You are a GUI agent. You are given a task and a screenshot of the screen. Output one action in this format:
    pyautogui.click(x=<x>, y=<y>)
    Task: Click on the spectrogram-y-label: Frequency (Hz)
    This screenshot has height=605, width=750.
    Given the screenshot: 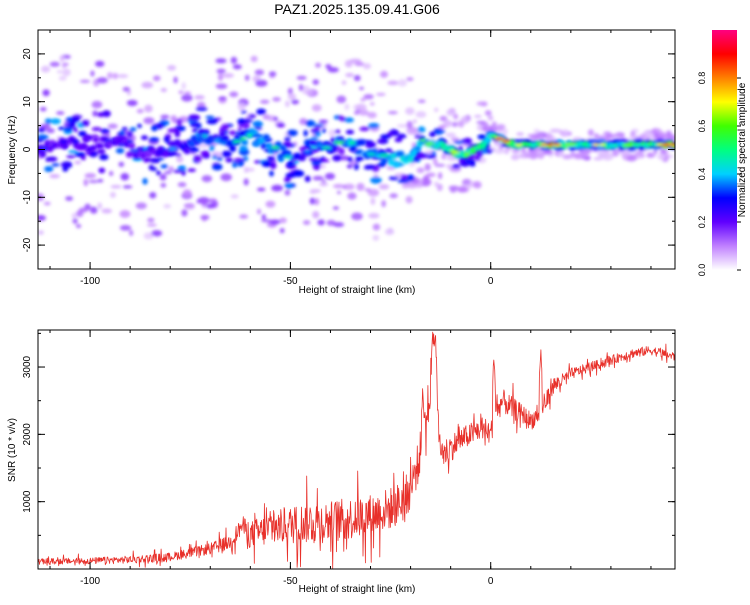 What is the action you would take?
    pyautogui.click(x=12, y=150)
    